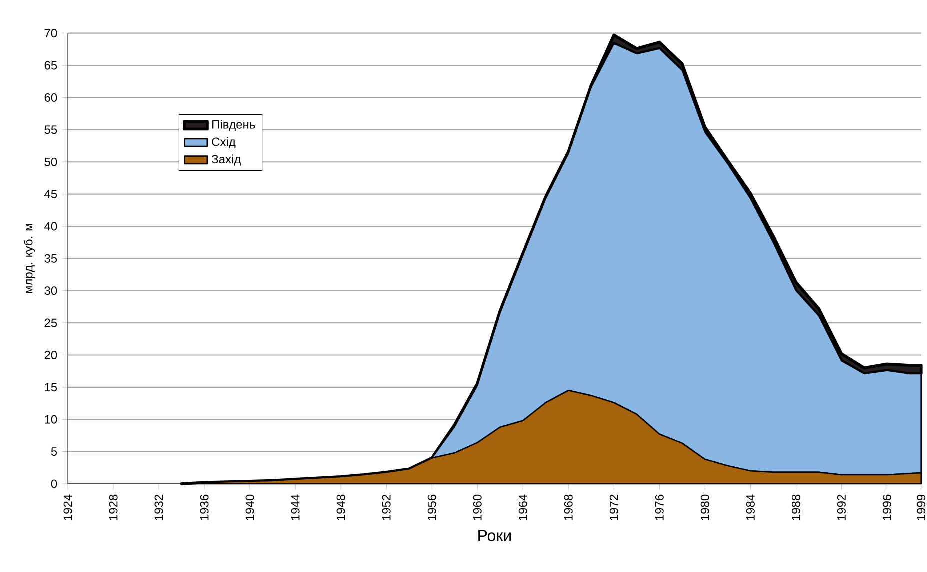 The width and height of the screenshot is (927, 572). What do you see at coordinates (250, 507) in the screenshot?
I see `x-tick-label: 1940` at bounding box center [250, 507].